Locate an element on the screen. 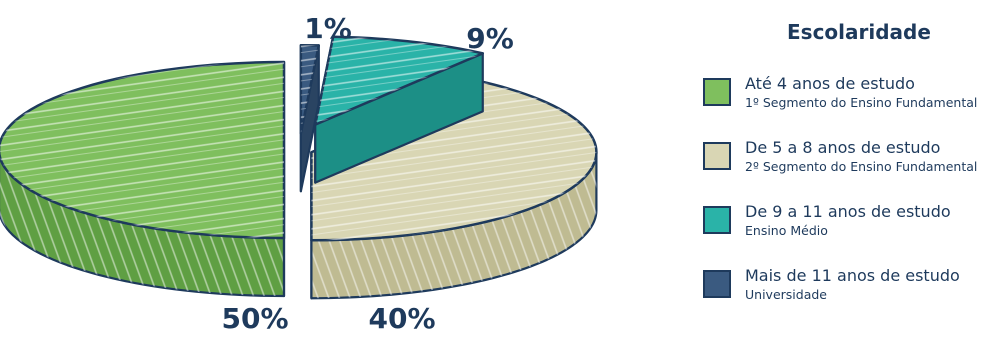  legend-sublabel: 1º Segmento do Ensino Fundamental is located at coordinates (861, 102).